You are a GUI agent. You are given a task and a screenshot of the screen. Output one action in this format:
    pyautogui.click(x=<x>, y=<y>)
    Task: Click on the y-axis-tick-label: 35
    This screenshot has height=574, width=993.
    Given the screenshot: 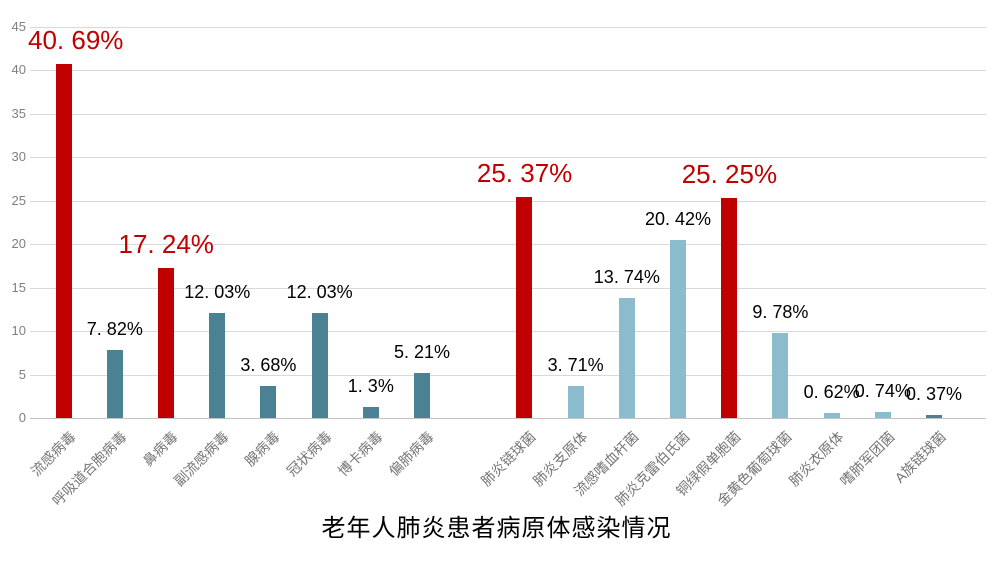 What is the action you would take?
    pyautogui.click(x=18, y=113)
    